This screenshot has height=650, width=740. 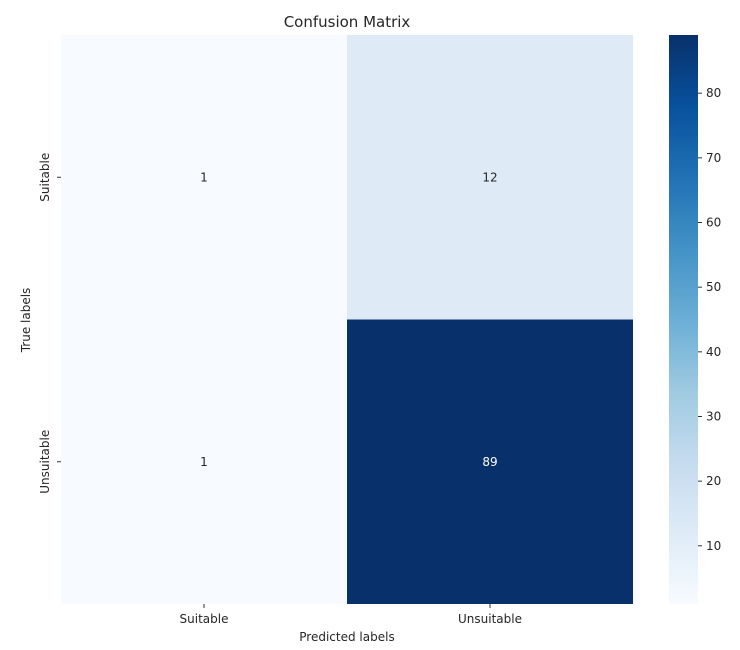 I want to click on cell-value-1-0: 1, so click(x=204, y=462).